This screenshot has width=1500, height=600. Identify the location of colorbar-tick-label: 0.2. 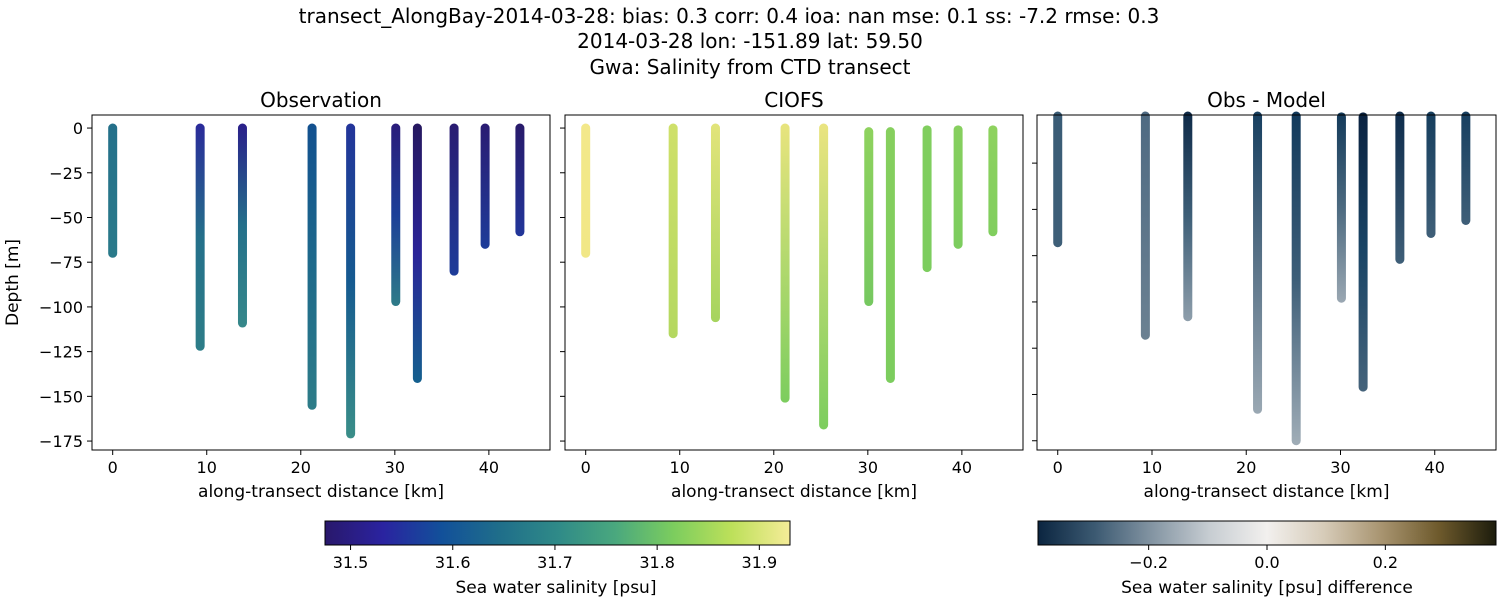
(1385, 562).